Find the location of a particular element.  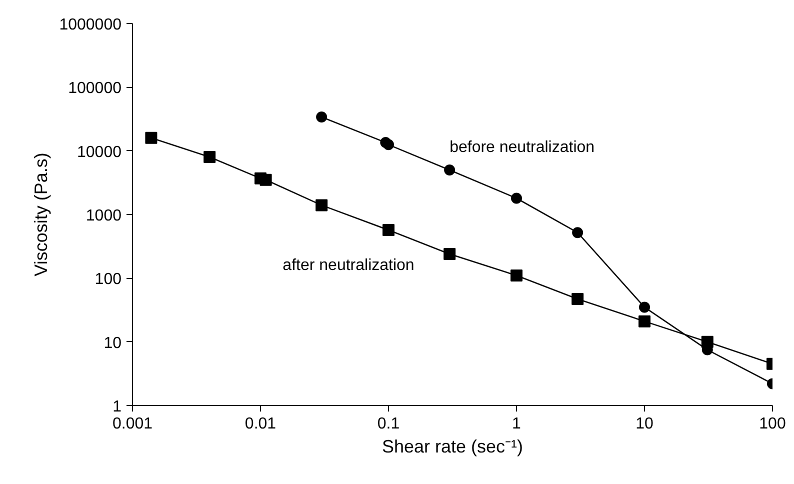

x-tick-label: 10 is located at coordinates (645, 424).